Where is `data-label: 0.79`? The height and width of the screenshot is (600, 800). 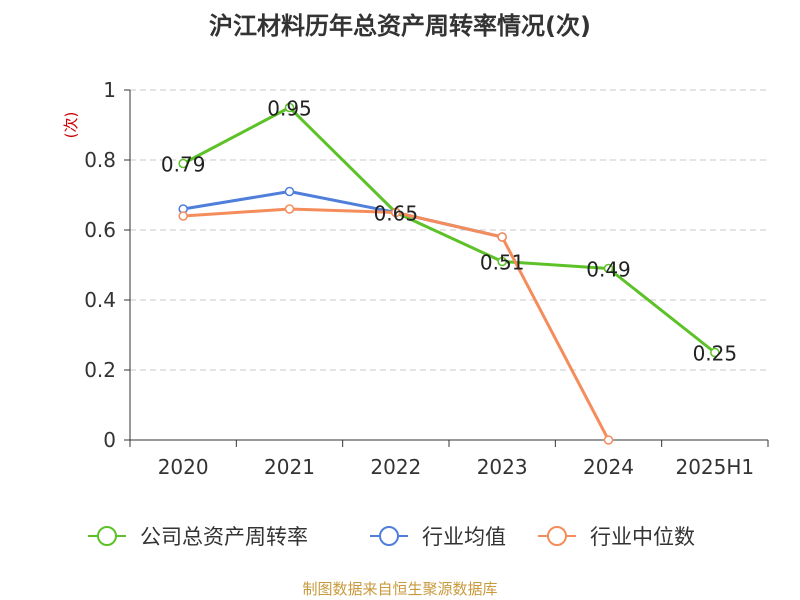 data-label: 0.79 is located at coordinates (183, 165).